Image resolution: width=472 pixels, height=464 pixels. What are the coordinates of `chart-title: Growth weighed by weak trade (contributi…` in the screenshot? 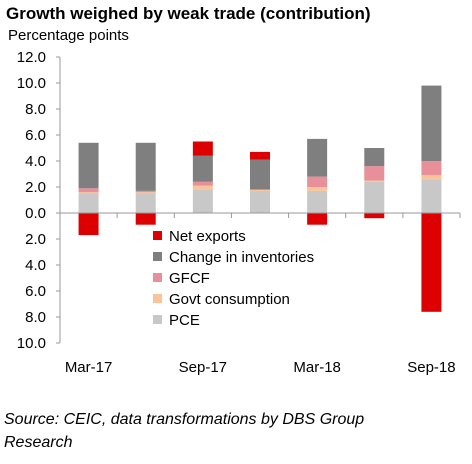 It's located at (188, 13).